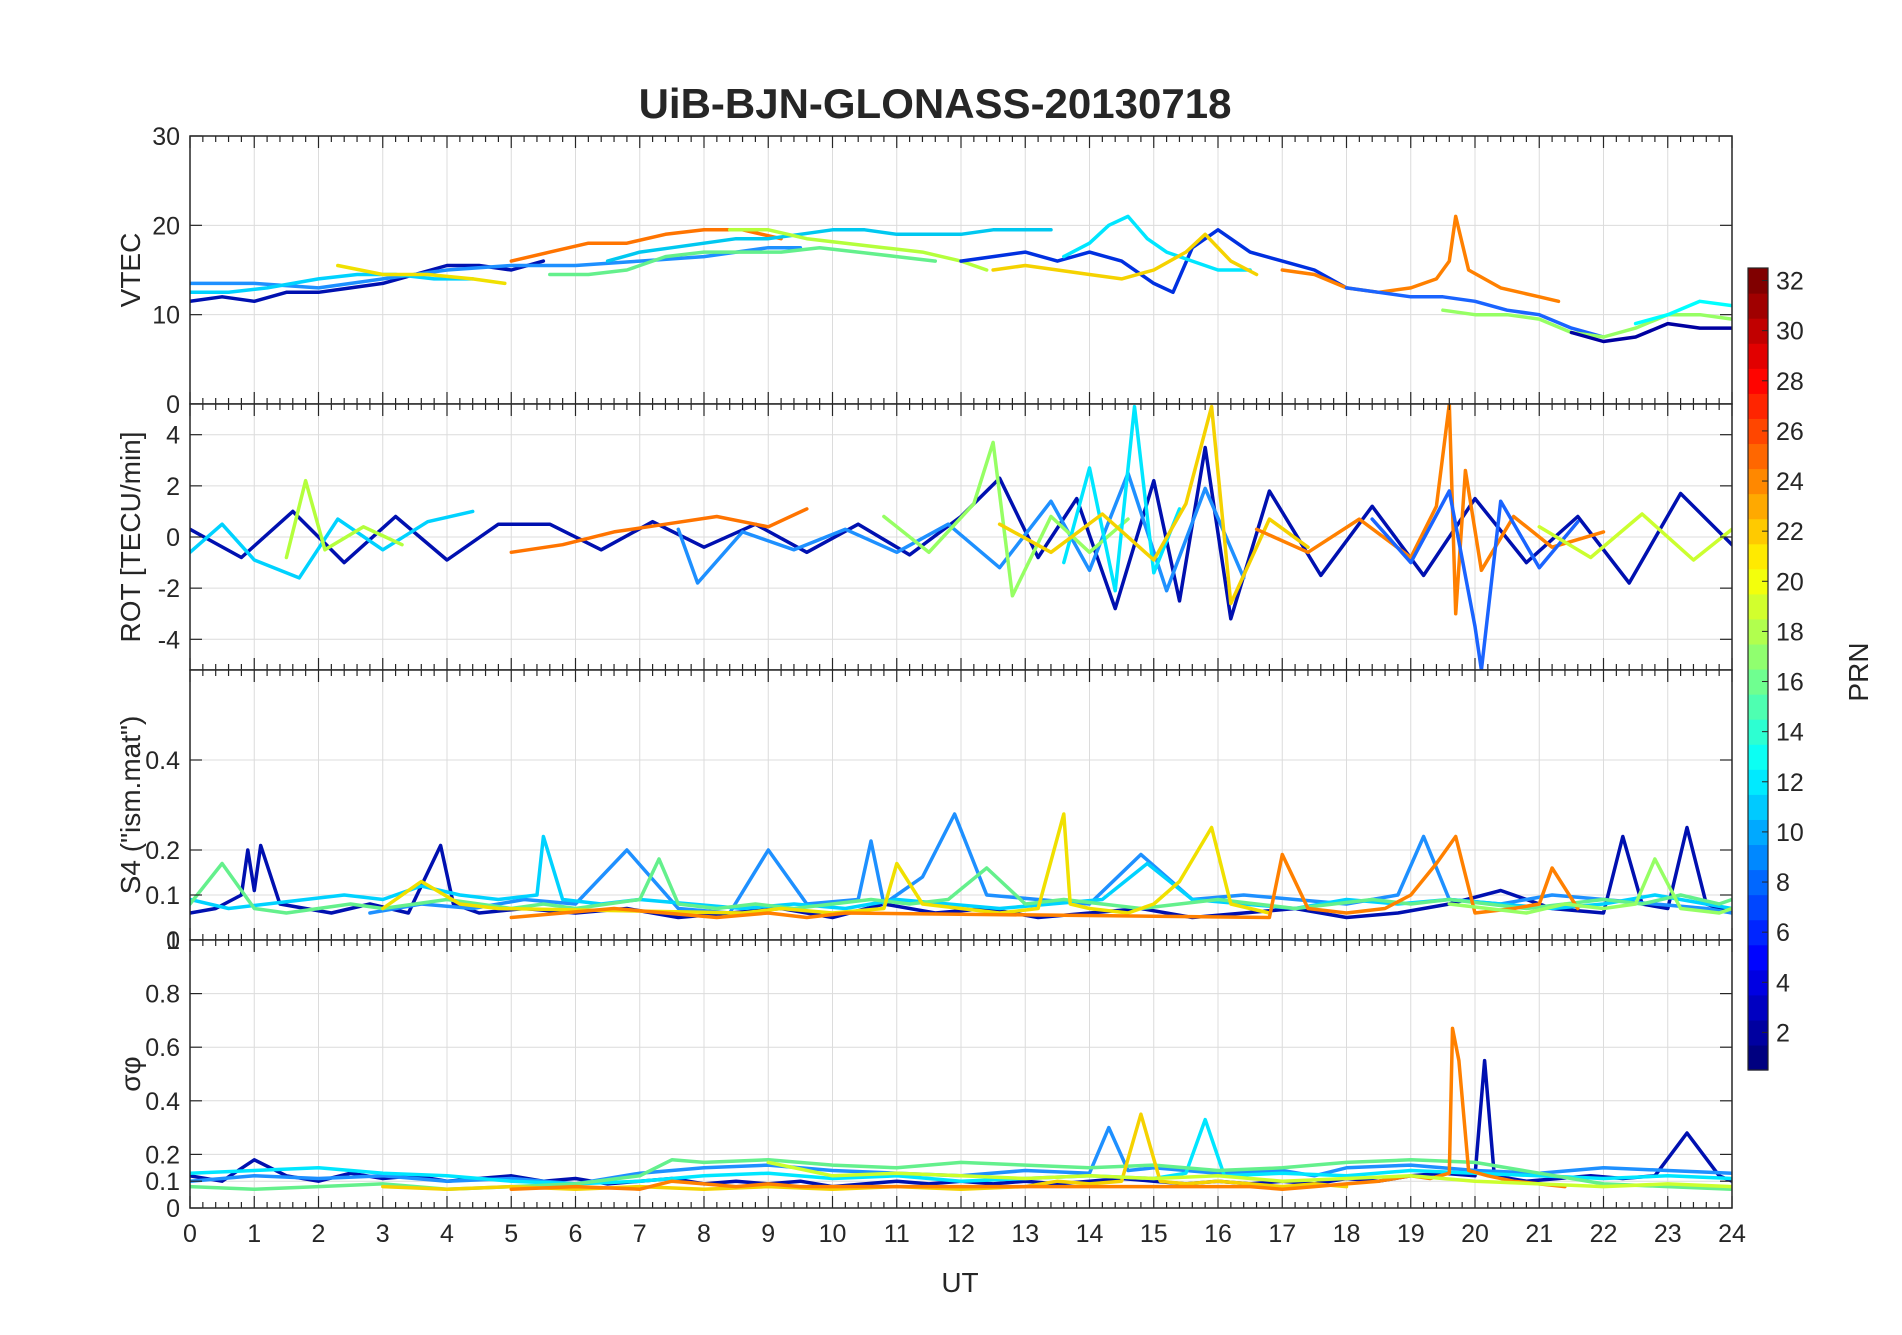  What do you see at coordinates (169, 589) in the screenshot?
I see `y-tick-label: -2` at bounding box center [169, 589].